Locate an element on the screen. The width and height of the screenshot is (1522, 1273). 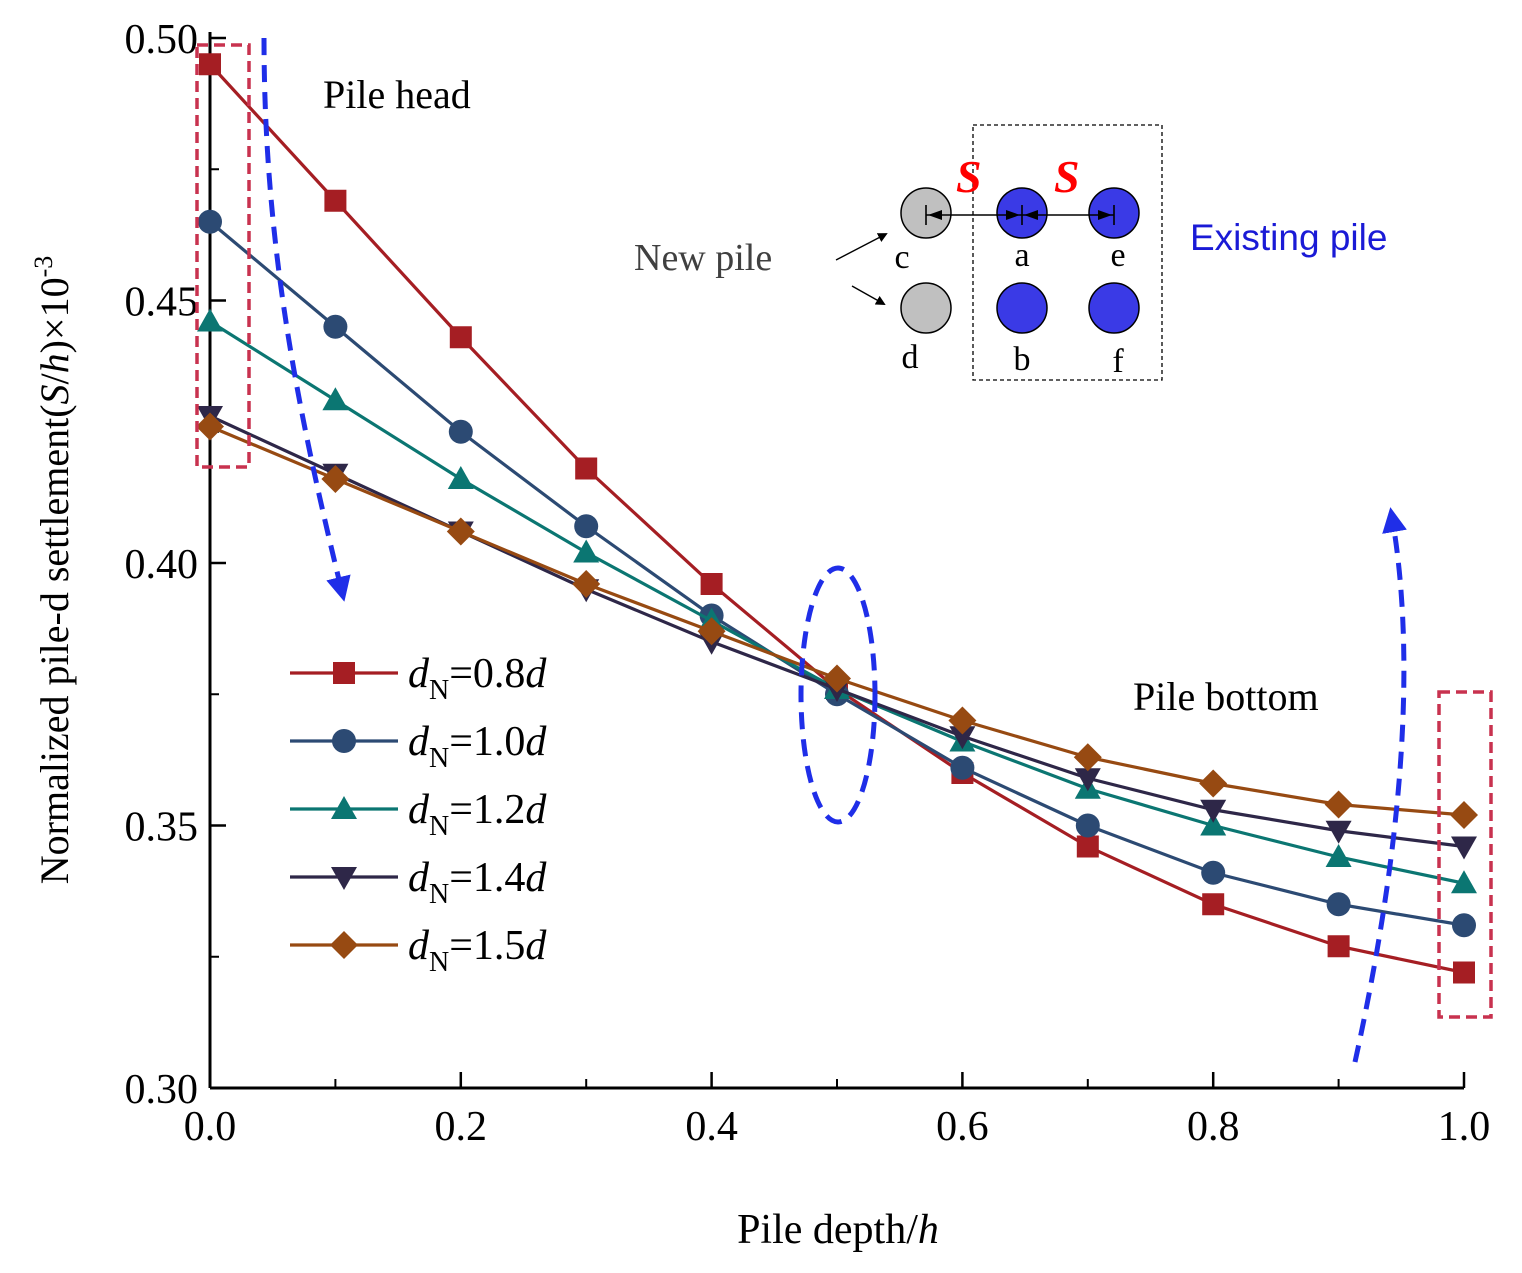
x-tick-label: 0.6 is located at coordinates (962, 1127).